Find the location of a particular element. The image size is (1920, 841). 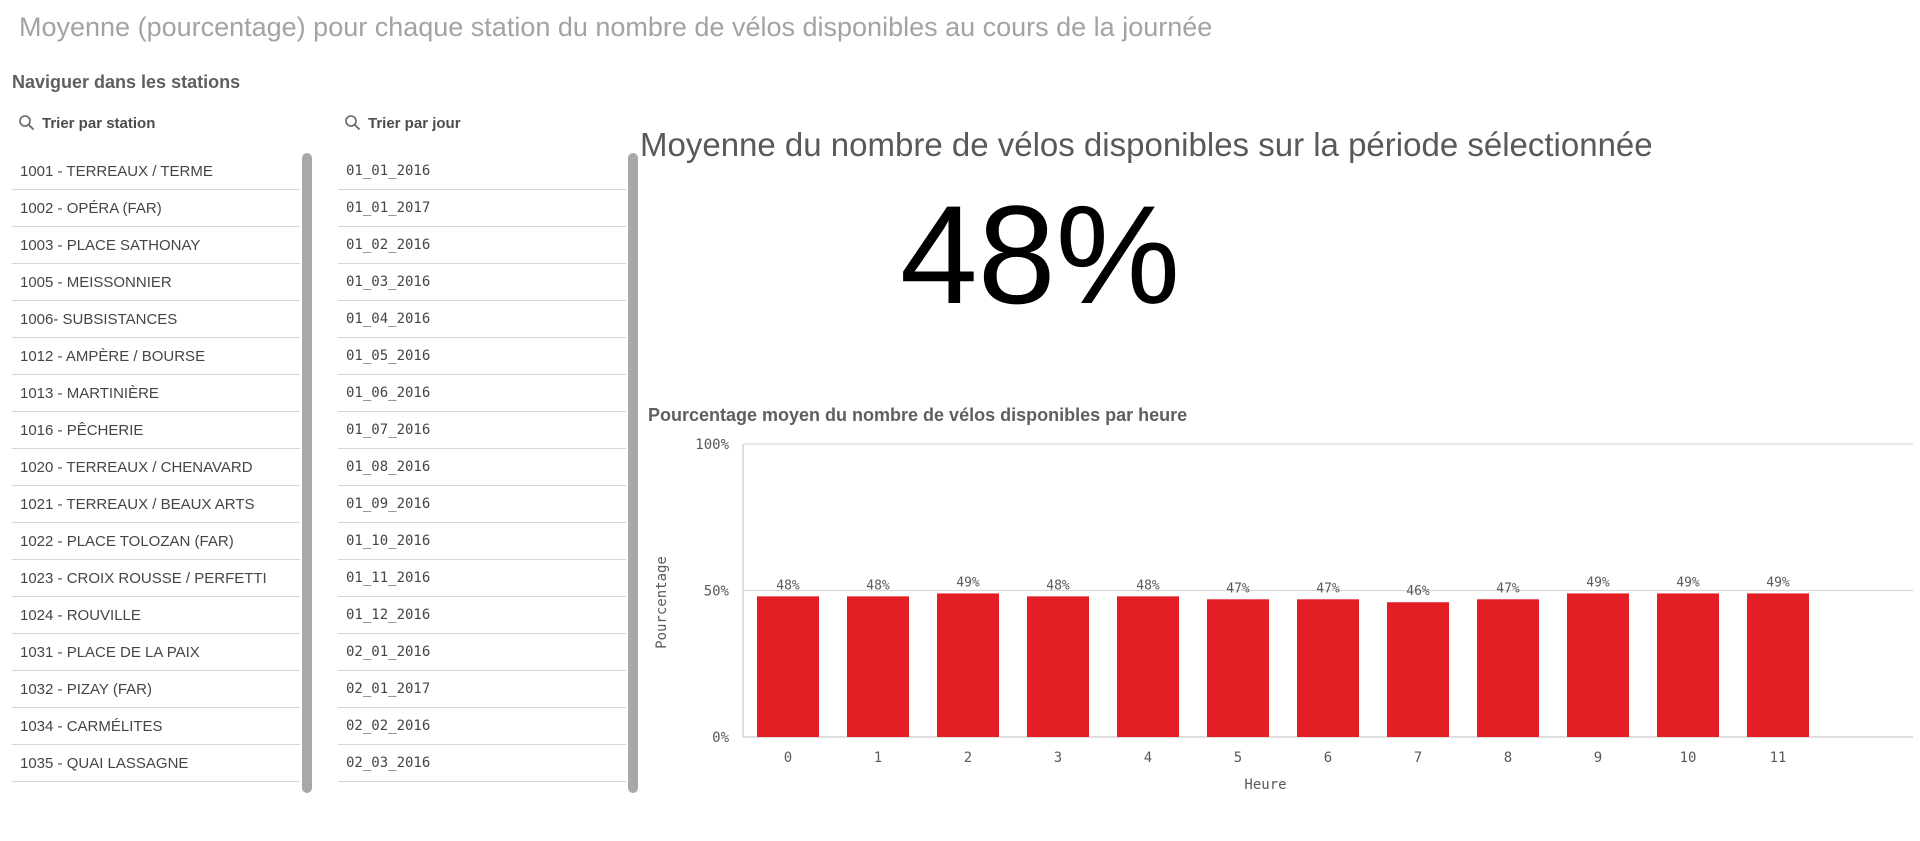

station-list-item: 1012 - AMPÈRE / BOURSE is located at coordinates (156, 356).